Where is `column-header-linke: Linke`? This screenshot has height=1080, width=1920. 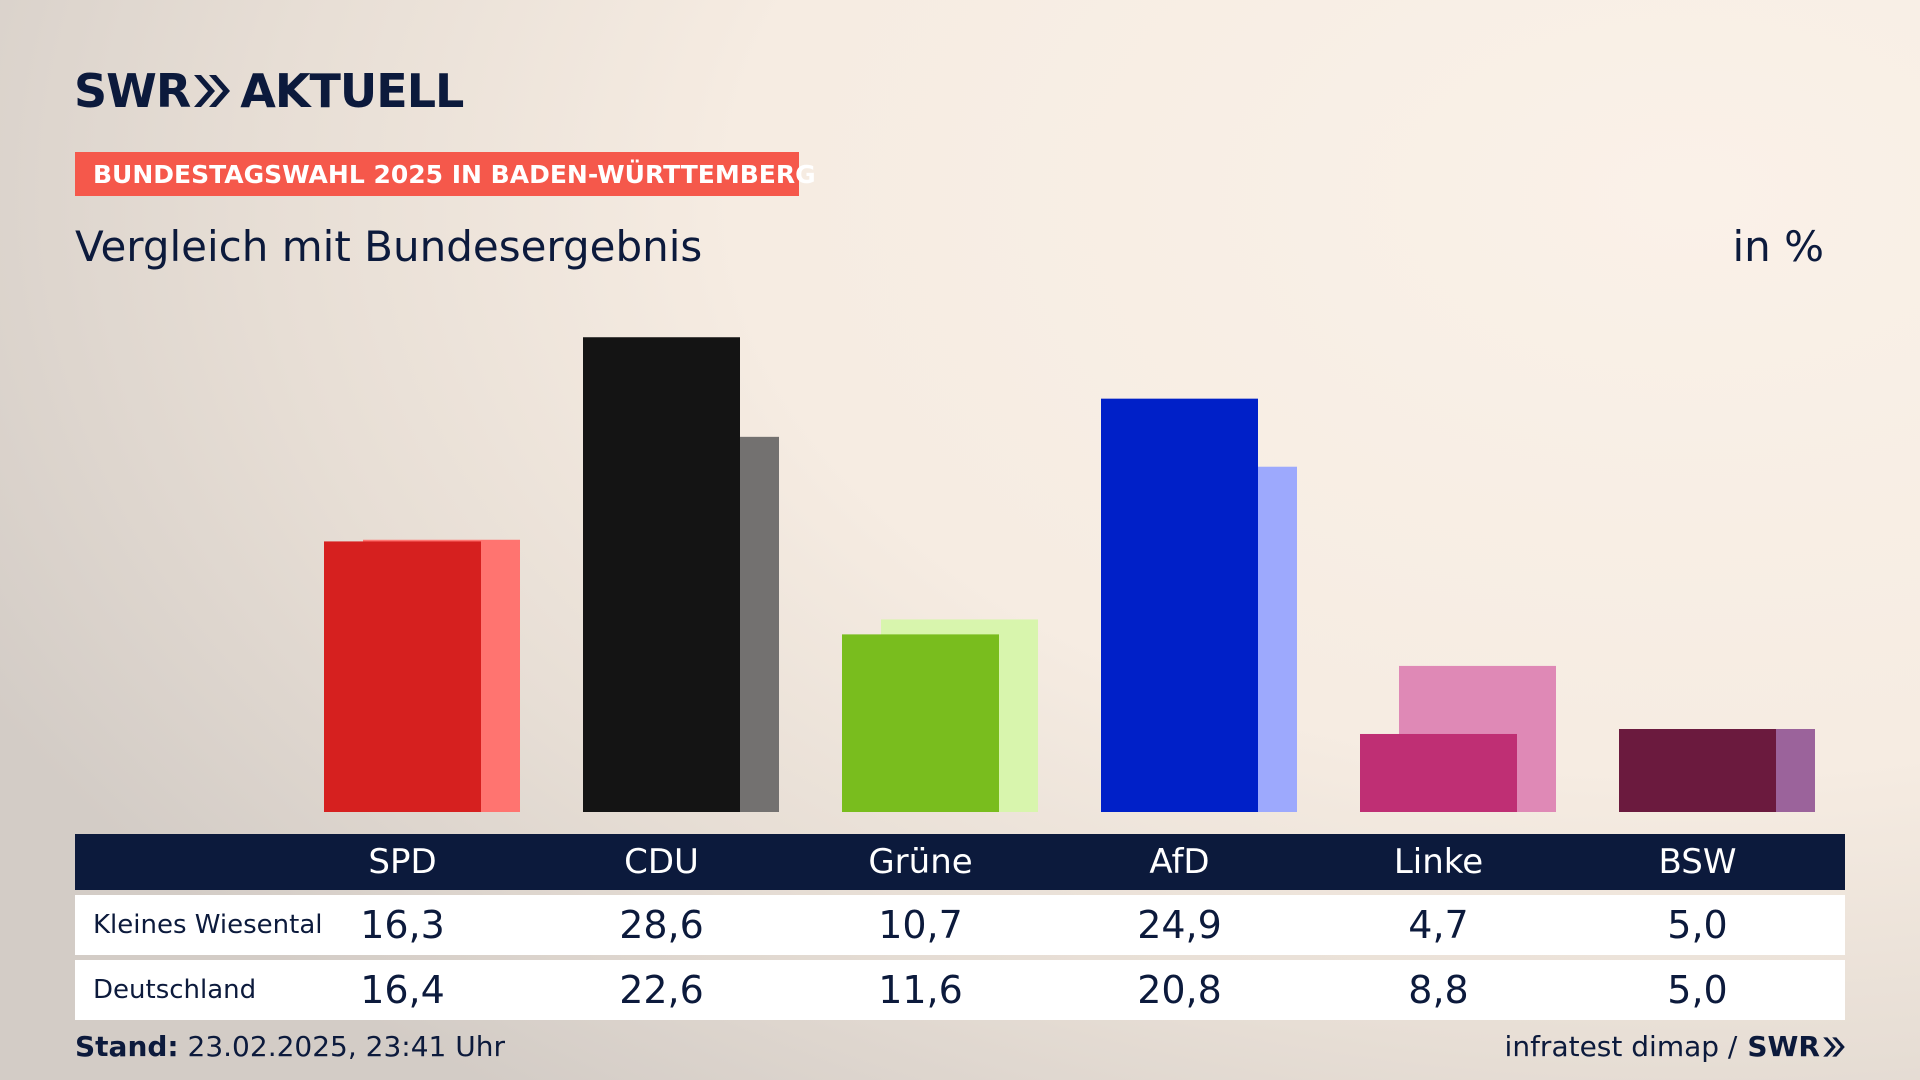
column-header-linke: Linke is located at coordinates (1438, 862).